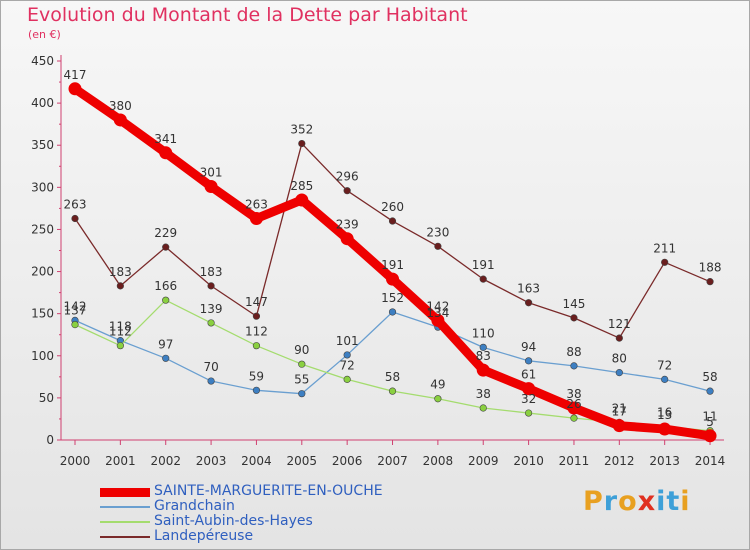 This screenshot has height=550, width=750. Describe the element at coordinates (42, 187) in the screenshot. I see `y-tick-label: 300` at that location.